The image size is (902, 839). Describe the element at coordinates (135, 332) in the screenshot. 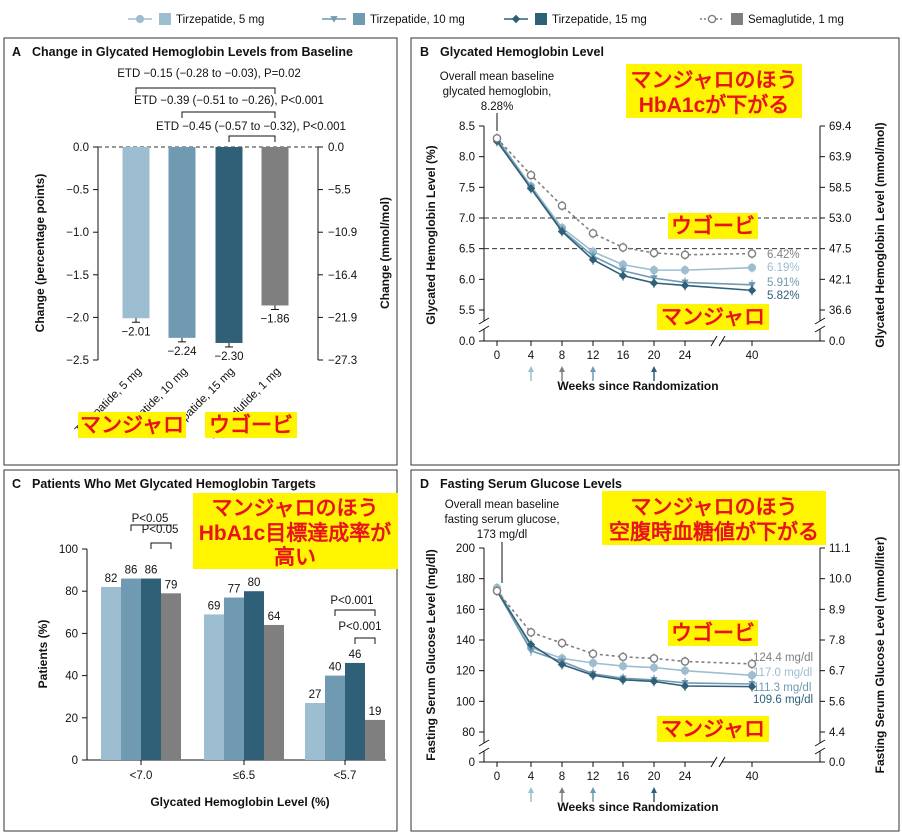

I see `panel-a-value-label: −2.01` at that location.